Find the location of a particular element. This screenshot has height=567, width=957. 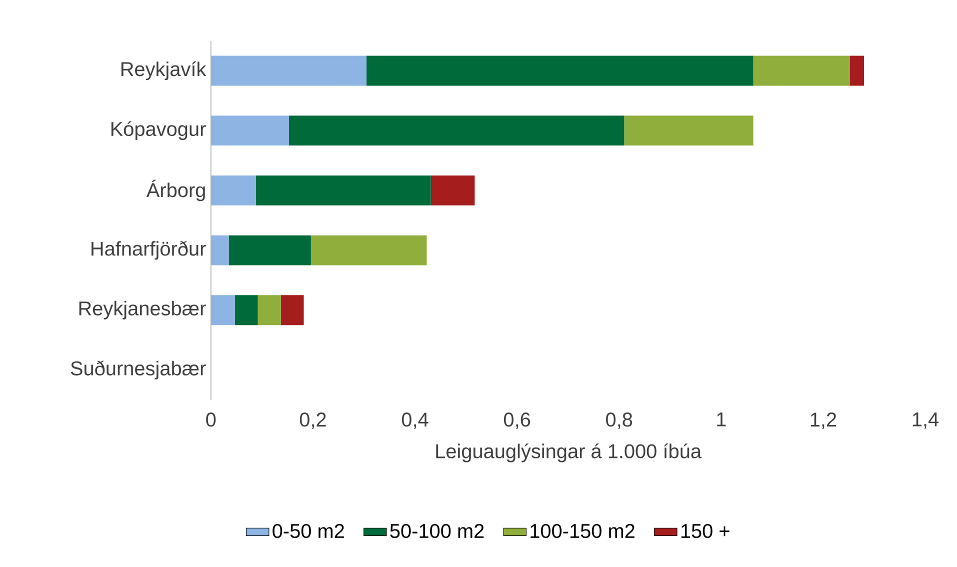

legend-label: 100-150 m2 is located at coordinates (582, 531).